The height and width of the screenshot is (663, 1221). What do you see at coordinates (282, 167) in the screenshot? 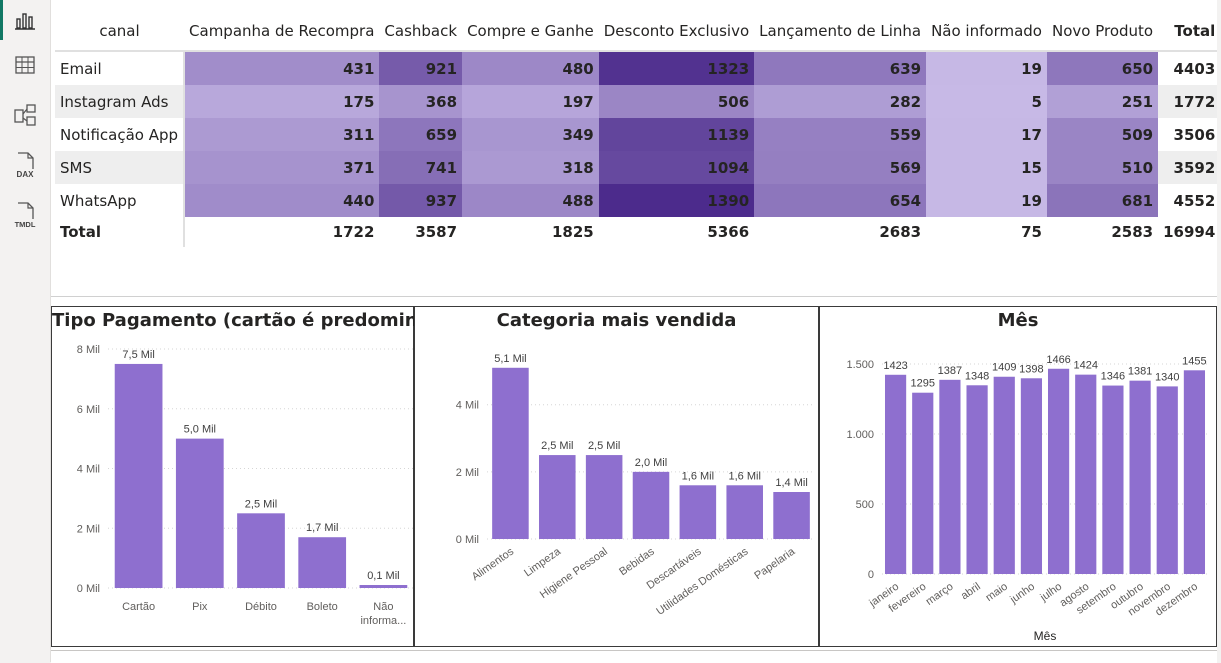
I see `matrix-cell: 371` at bounding box center [282, 167].